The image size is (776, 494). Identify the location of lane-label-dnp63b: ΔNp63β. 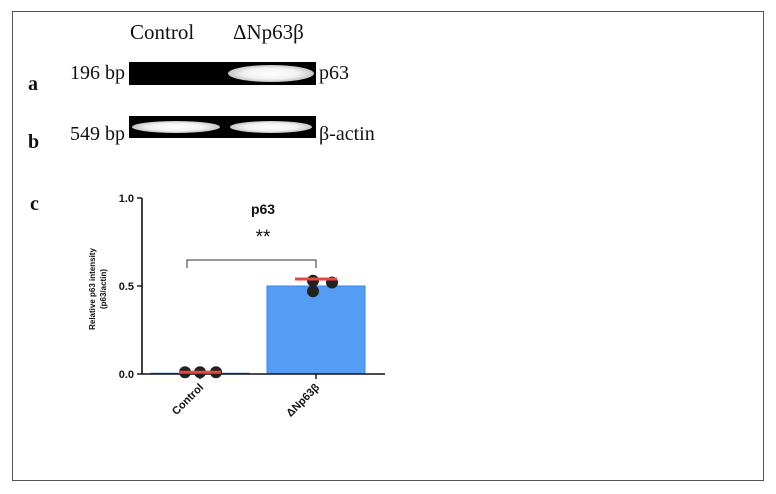
(268, 32).